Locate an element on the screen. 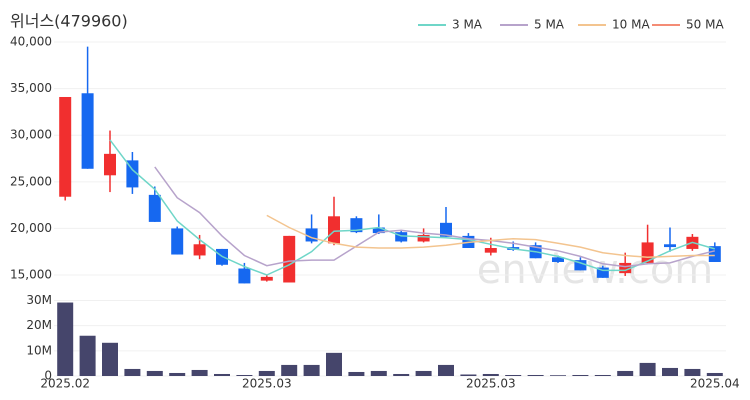  y-tick-label: 30,000 is located at coordinates (31, 135).